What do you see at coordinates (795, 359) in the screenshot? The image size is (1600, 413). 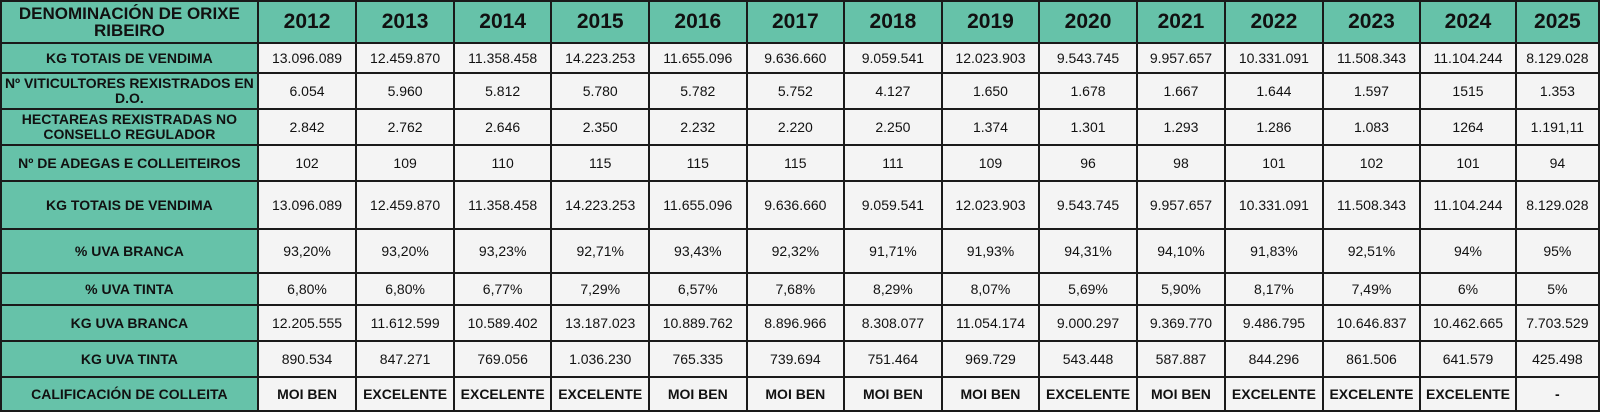 I see `table-cell: 739.694` at bounding box center [795, 359].